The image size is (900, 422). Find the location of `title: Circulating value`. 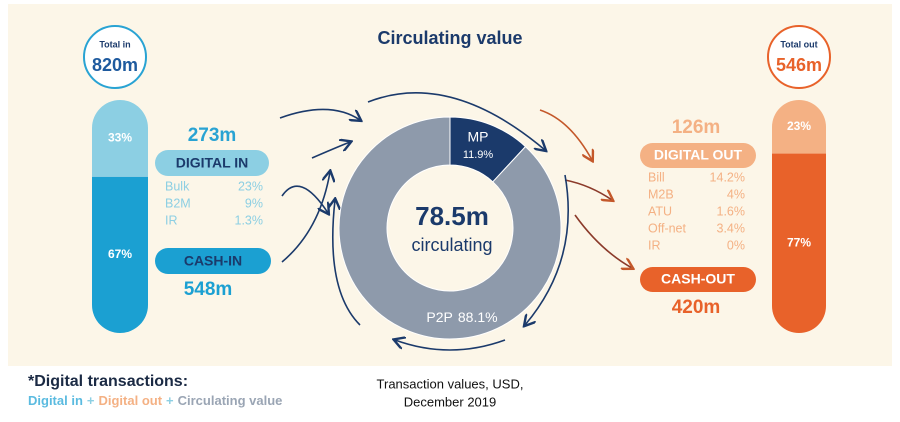

title: Circulating value is located at coordinates (449, 38).